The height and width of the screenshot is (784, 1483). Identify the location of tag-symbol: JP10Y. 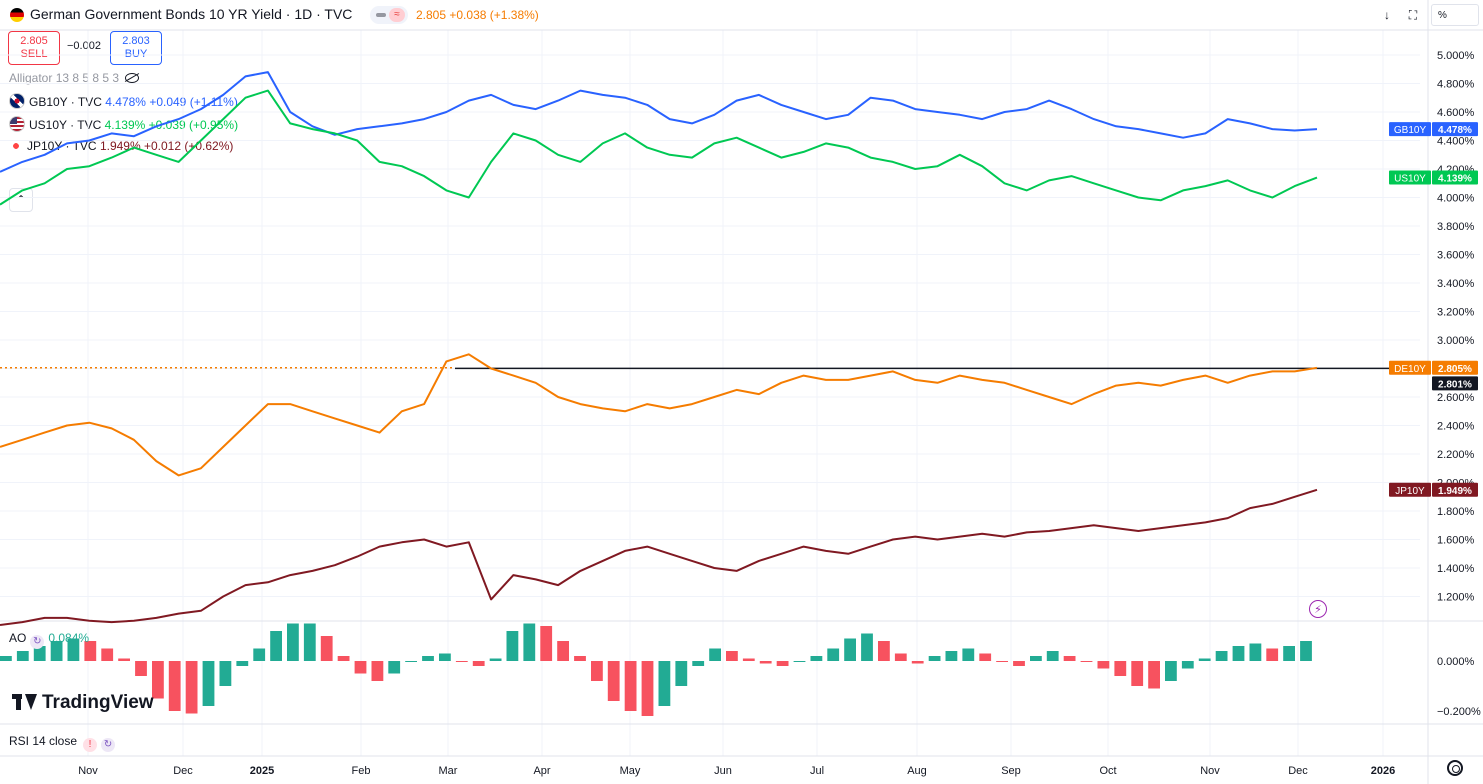
(1410, 491).